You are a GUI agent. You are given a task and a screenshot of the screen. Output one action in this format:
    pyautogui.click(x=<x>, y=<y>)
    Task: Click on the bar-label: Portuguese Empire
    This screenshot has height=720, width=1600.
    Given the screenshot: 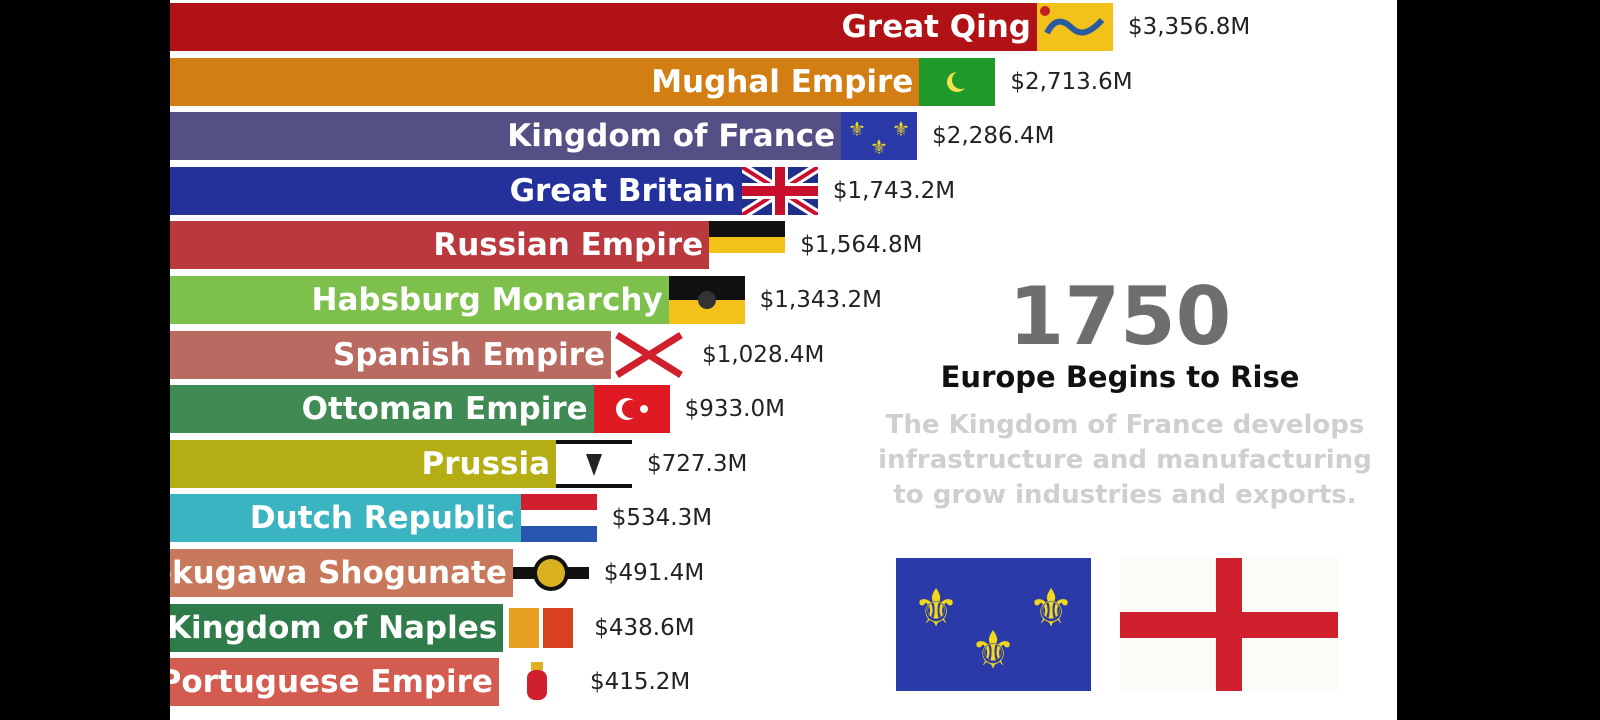 What is the action you would take?
    pyautogui.click(x=331, y=682)
    